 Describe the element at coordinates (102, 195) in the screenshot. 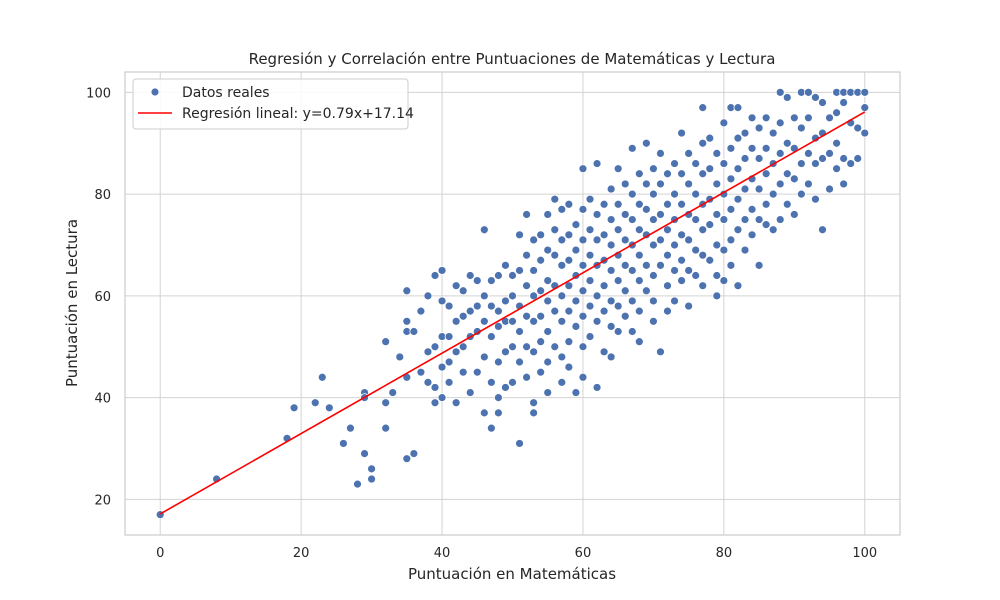

I see `y-tick-label: 80` at that location.